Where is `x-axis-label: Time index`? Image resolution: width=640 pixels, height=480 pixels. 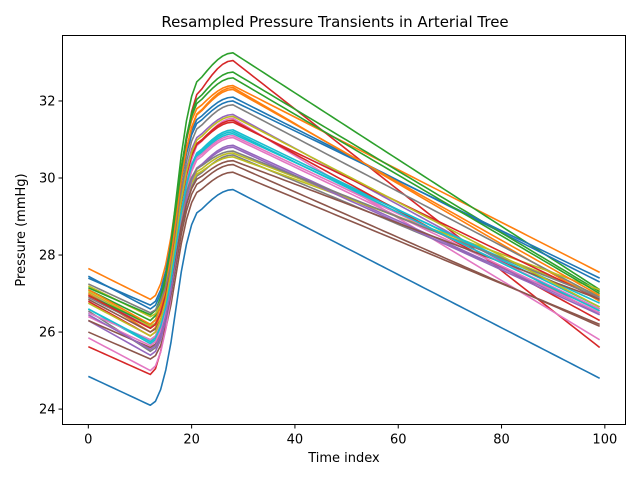 x-axis-label: Time index is located at coordinates (343, 458).